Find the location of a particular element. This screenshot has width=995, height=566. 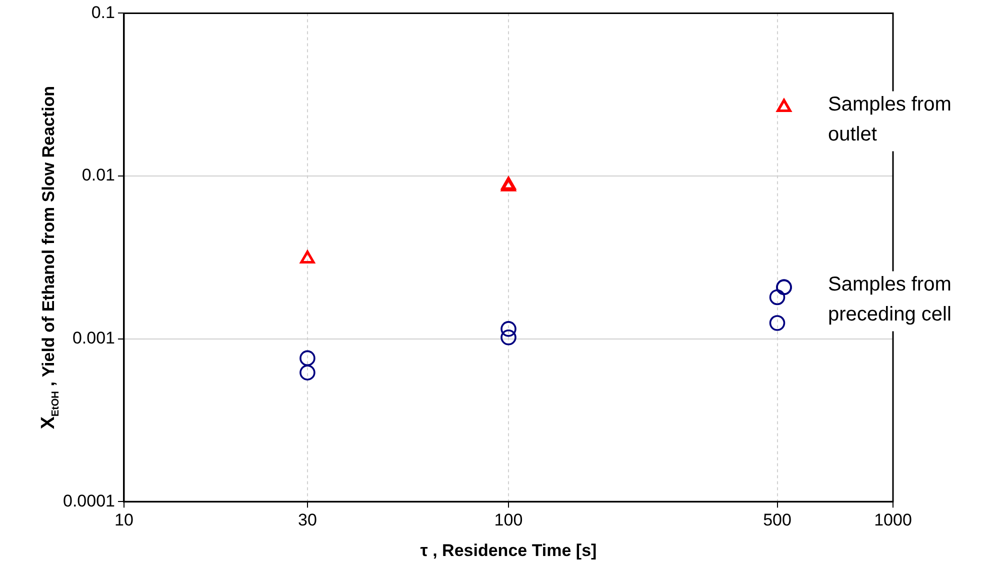

y-tick-label: 0.1 is located at coordinates (103, 12).